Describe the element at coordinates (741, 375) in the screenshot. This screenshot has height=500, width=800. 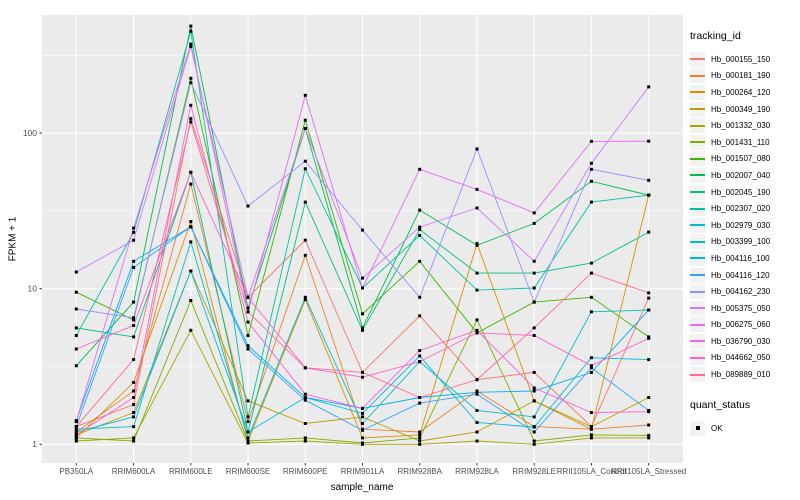
I see `legend-item-label: Hb_089889_010` at that location.